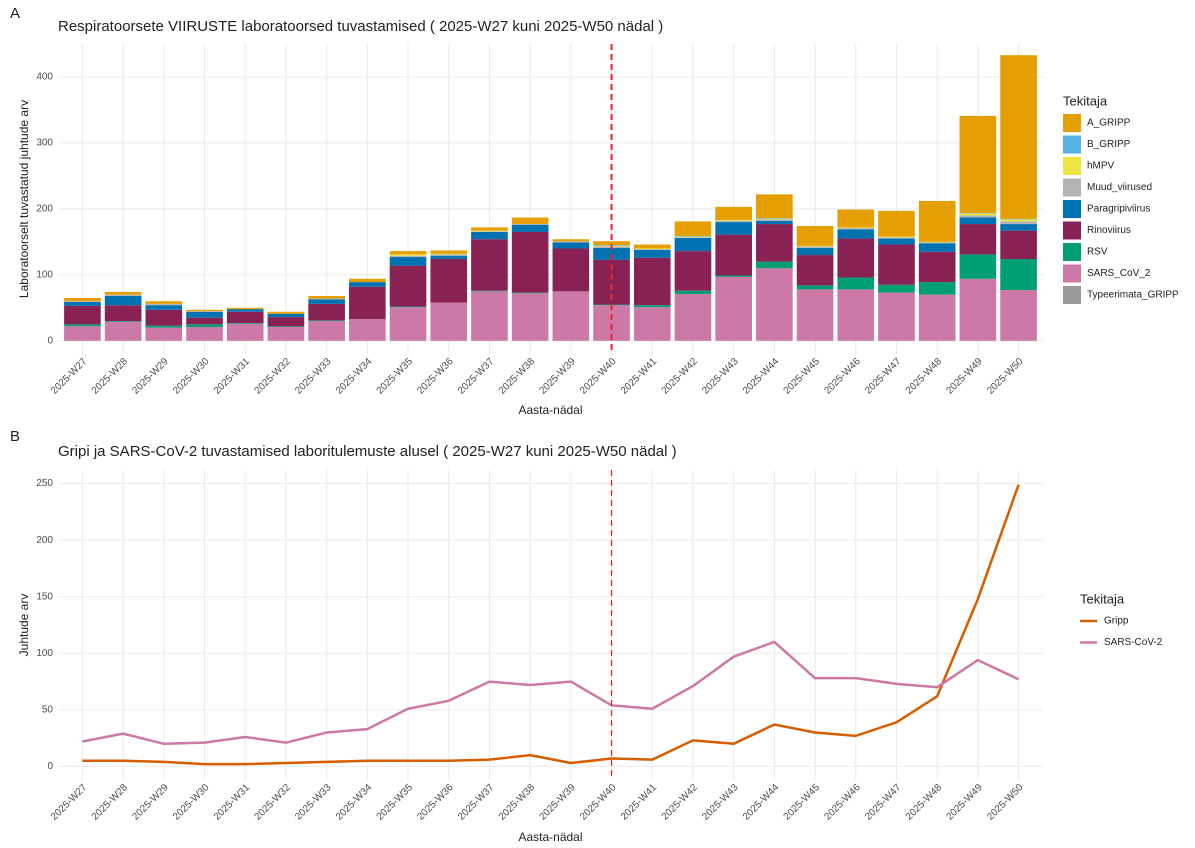 Image resolution: width=1195 pixels, height=848 pixels. Describe the element at coordinates (44, 77) in the screenshot. I see `y-tick-label: 400` at that location.